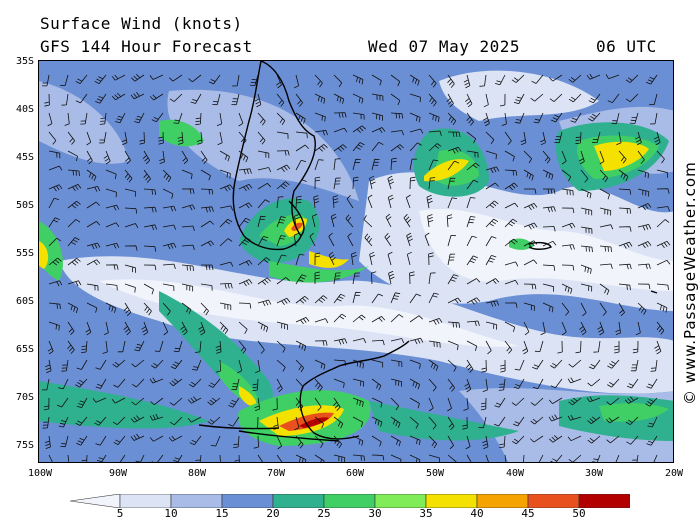 This screenshot has height=525, width=700. What do you see at coordinates (276, 473) in the screenshot?
I see `lon-label: 70W` at bounding box center [276, 473].